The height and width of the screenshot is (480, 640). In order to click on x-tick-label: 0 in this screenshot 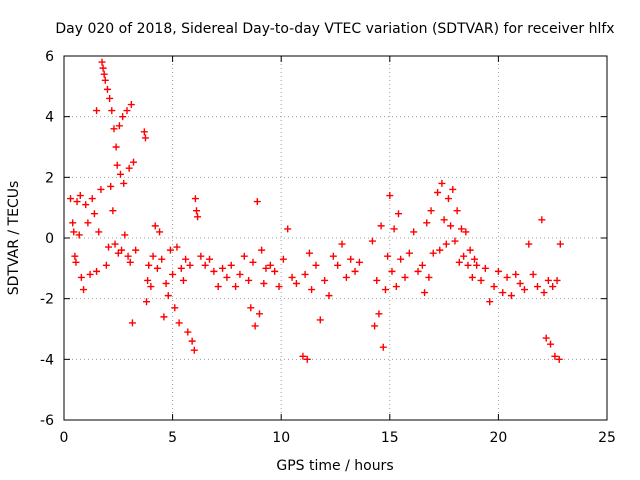, I will do `click(64, 438)`.